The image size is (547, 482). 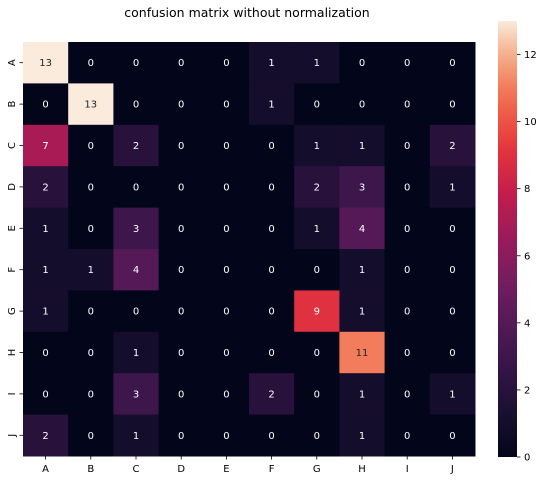 I want to click on colorbar-tick-label: 12, so click(x=530, y=55).